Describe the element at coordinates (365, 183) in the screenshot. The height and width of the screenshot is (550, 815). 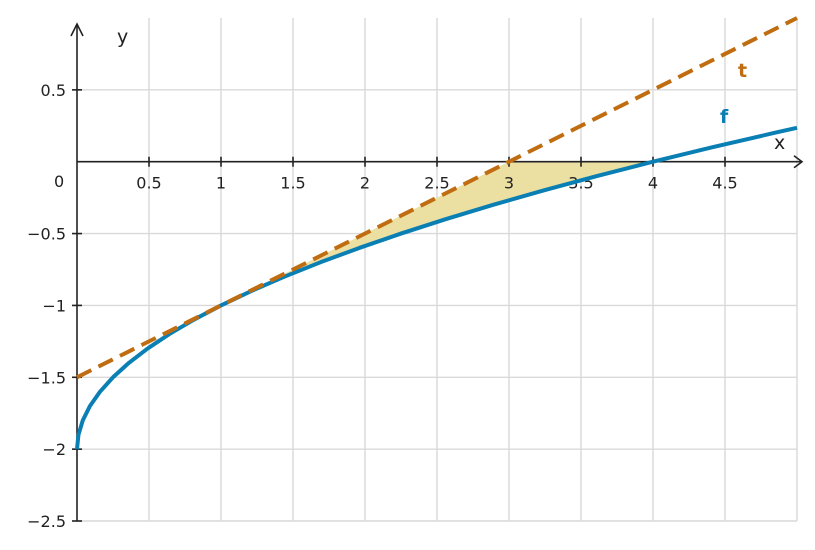
I see `x-tick-label: 2` at that location.